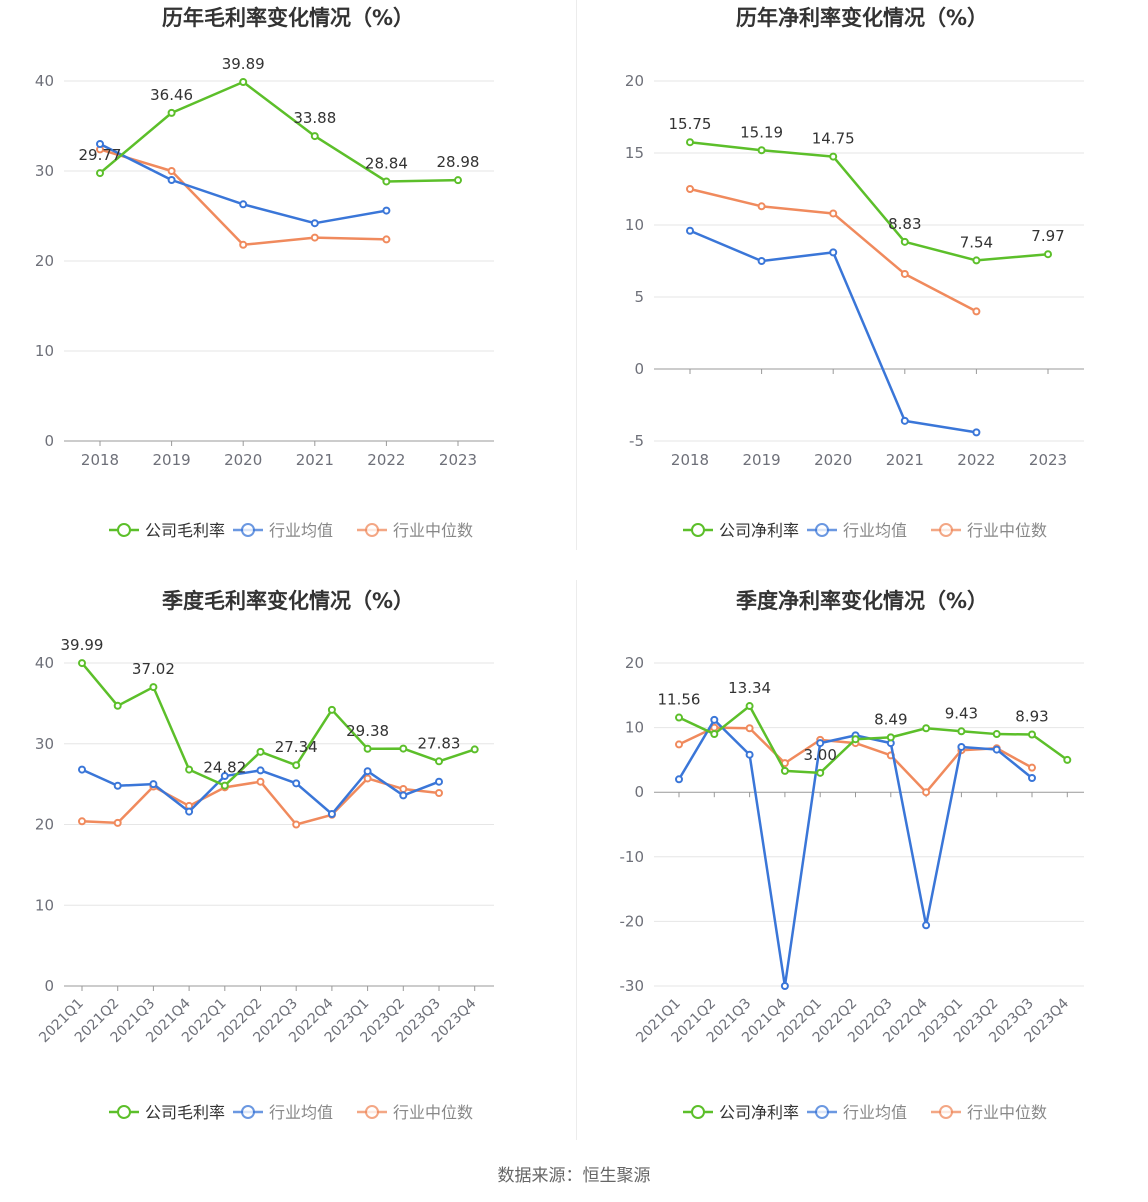 The height and width of the screenshot is (1202, 1148). Describe the element at coordinates (690, 460) in the screenshot. I see `x-tick-label: 2018` at that location.